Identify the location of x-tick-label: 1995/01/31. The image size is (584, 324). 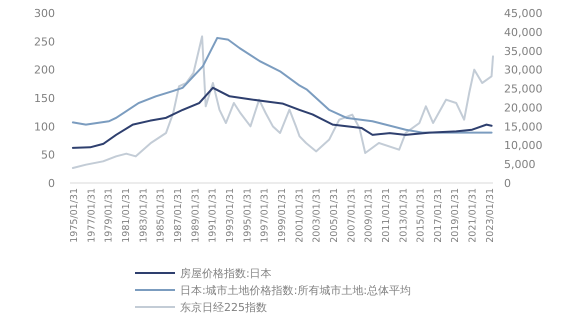
(248, 215).